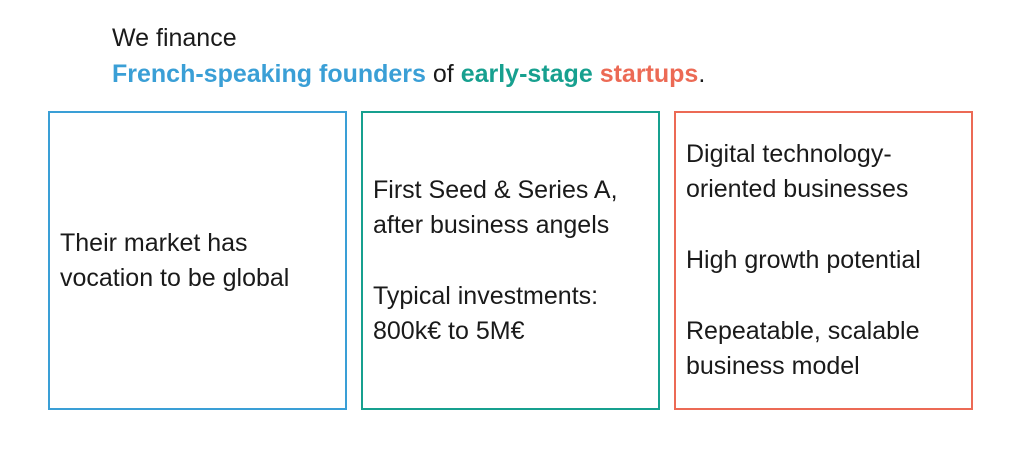 The width and height of the screenshot is (1024, 454). Describe the element at coordinates (443, 74) in the screenshot. I see `headline-of: of` at that location.